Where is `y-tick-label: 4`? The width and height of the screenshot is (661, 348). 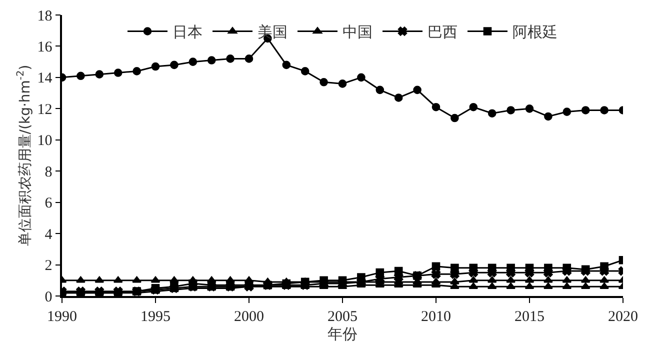 y-tick-label: 4 is located at coordinates (48, 234).